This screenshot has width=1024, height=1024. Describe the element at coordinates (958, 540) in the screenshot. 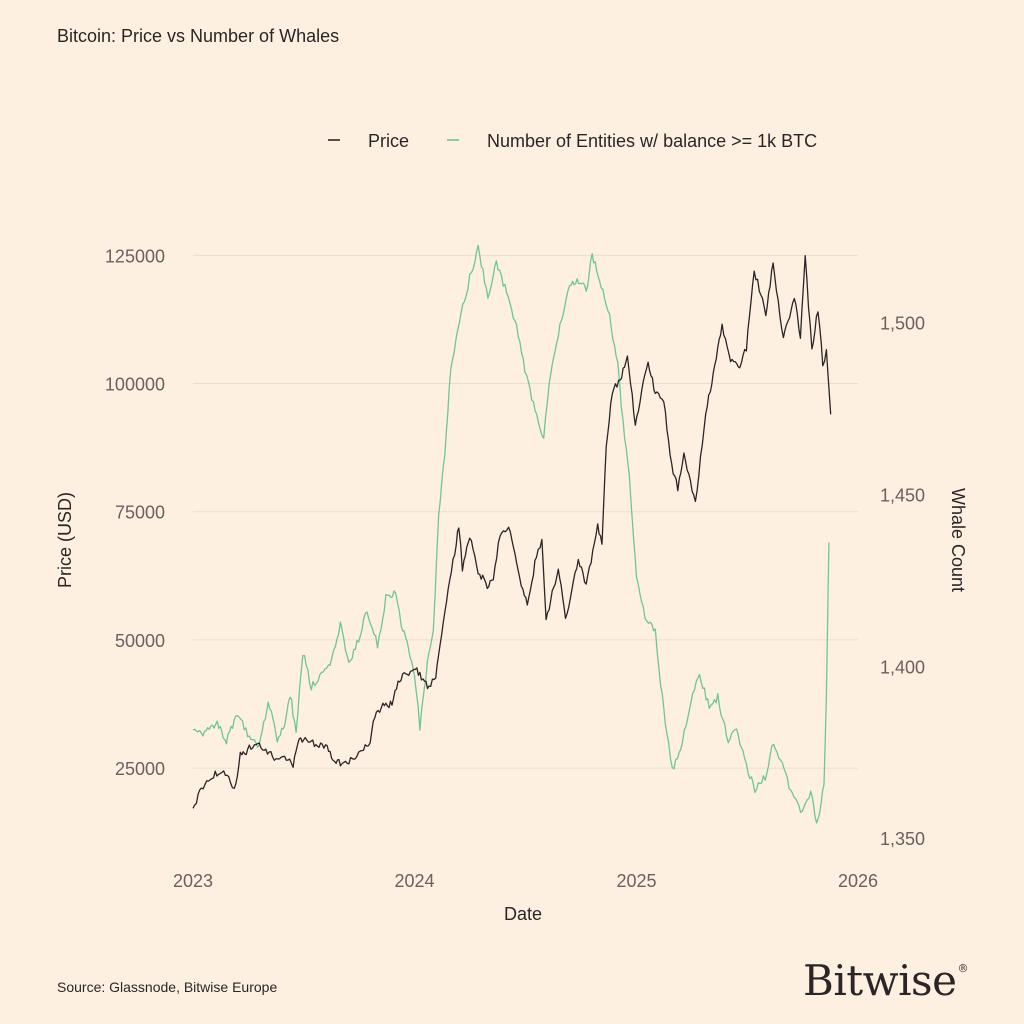

I see `y2-axis-label: Whale Count` at that location.